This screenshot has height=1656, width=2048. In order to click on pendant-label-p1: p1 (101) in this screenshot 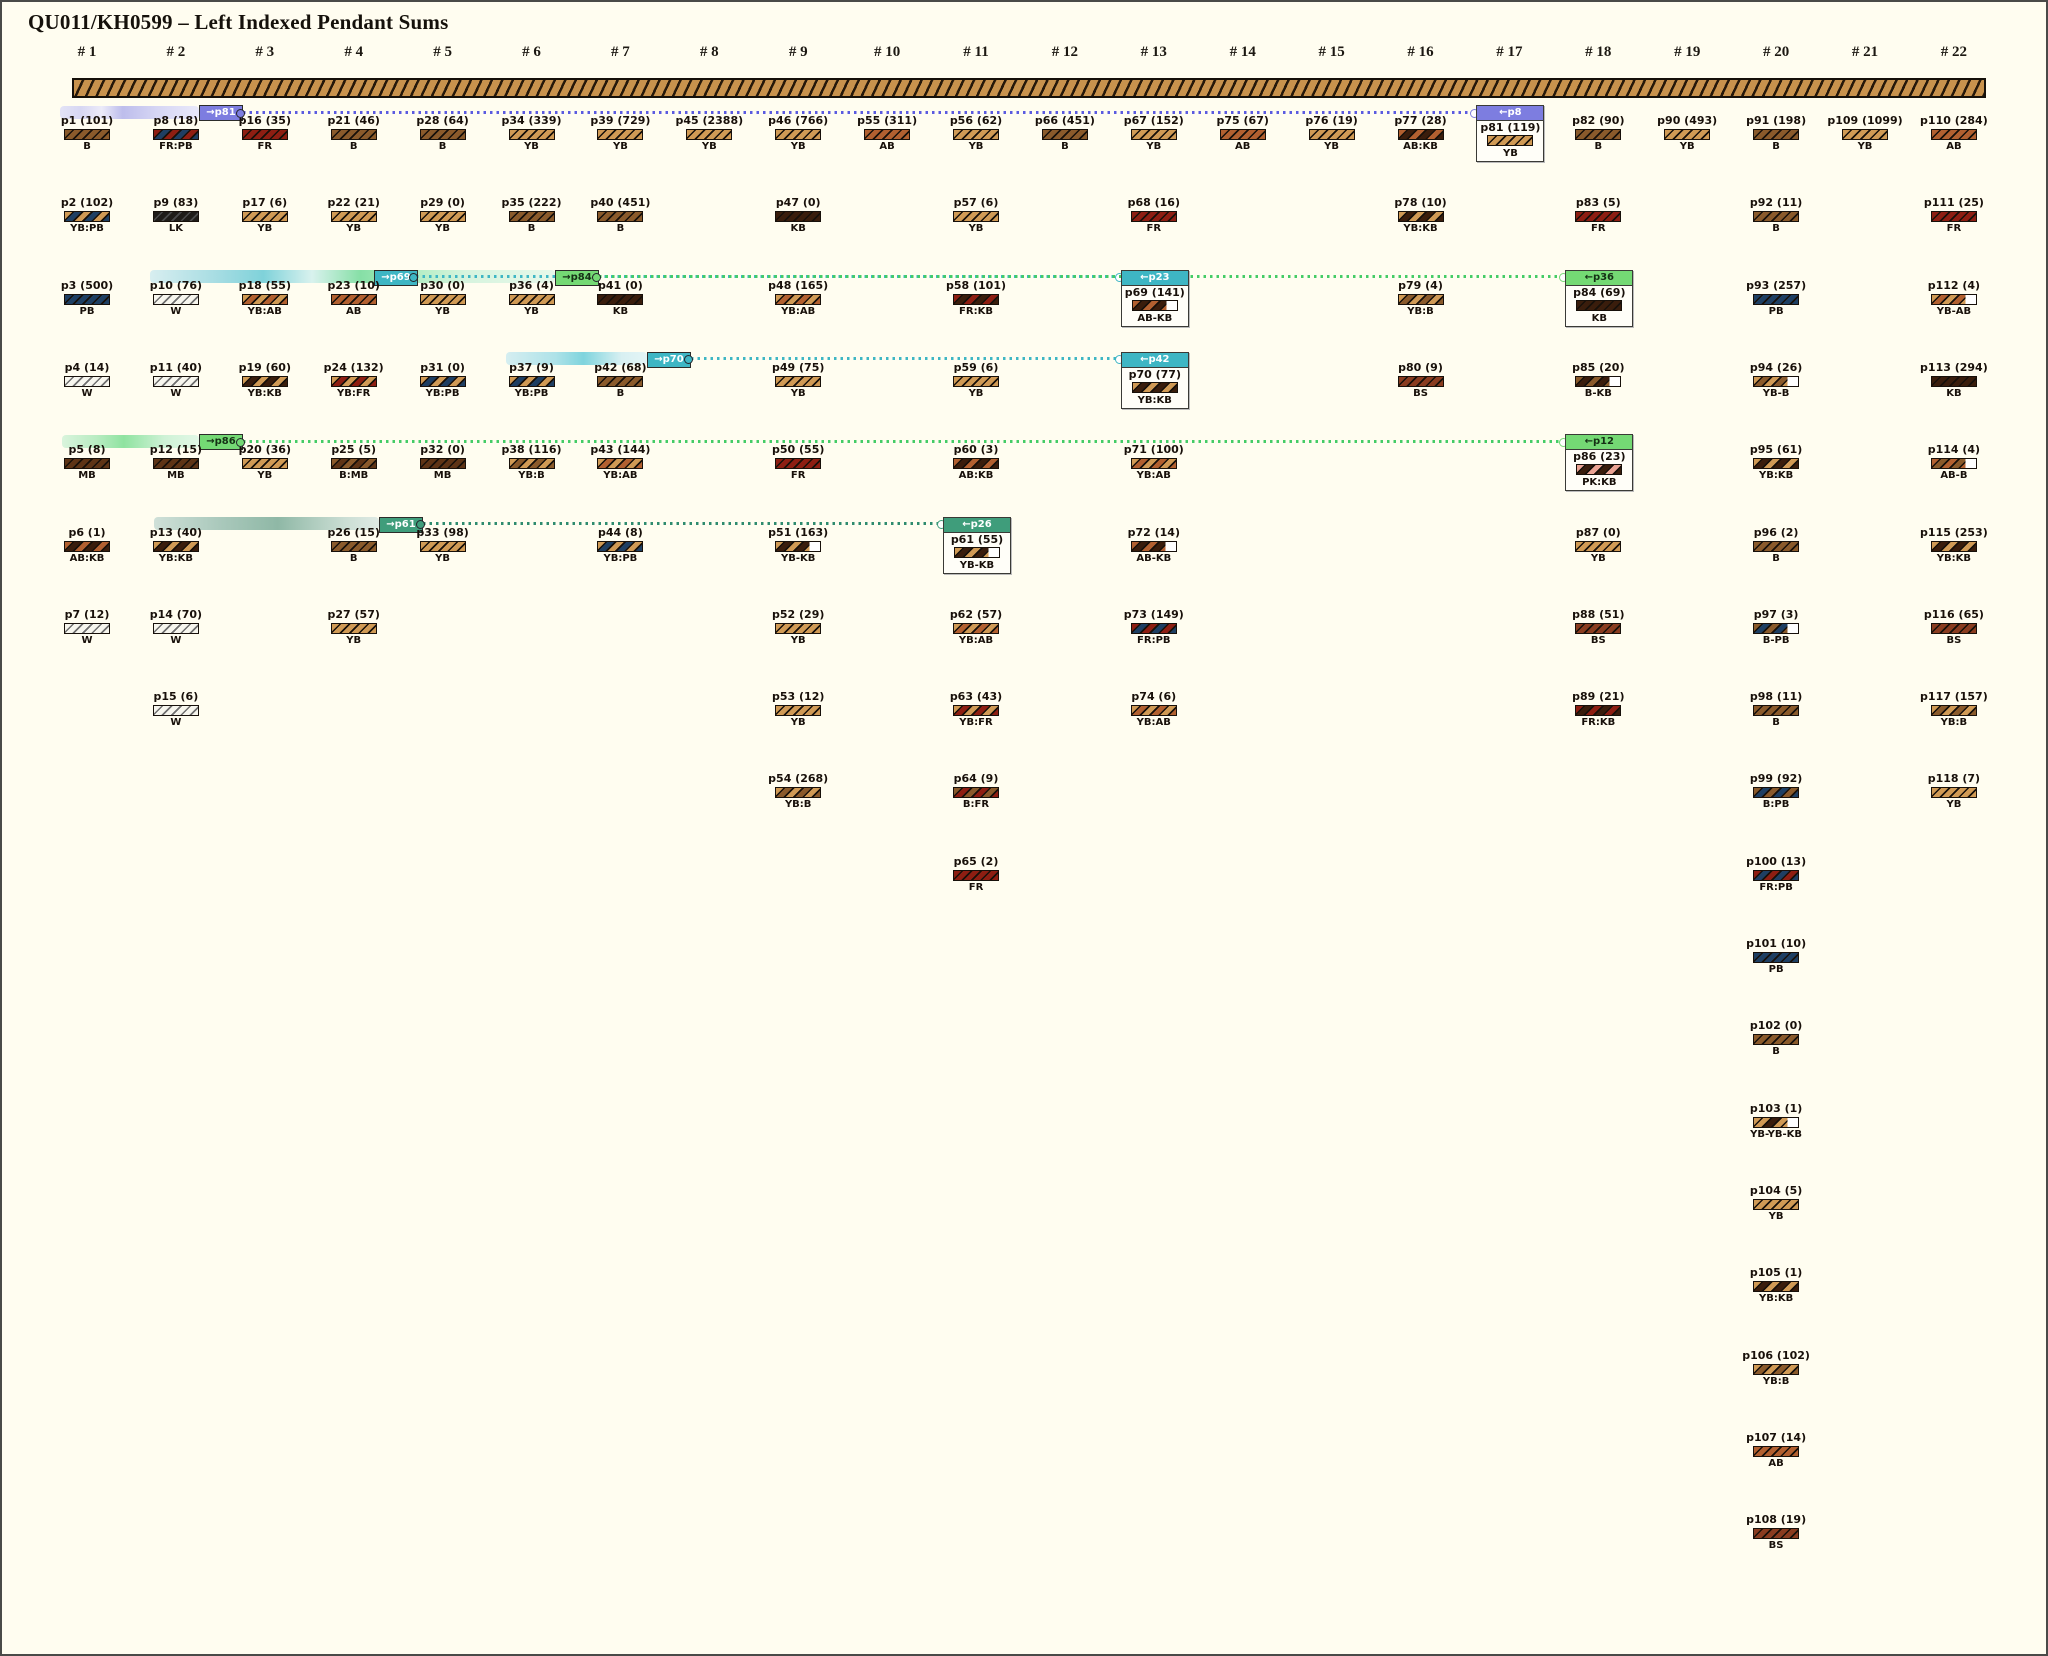, I will do `click(87, 120)`.